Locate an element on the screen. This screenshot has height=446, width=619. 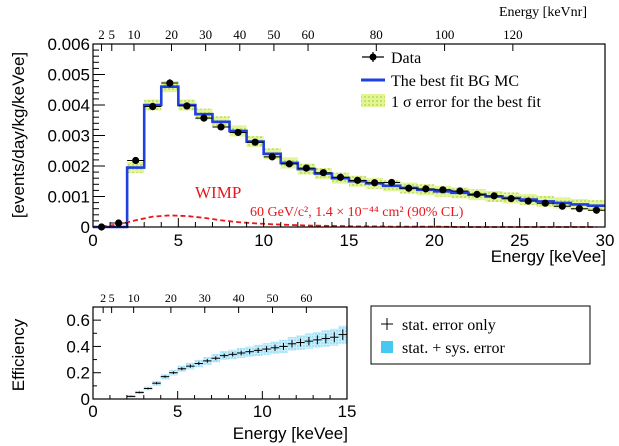
y-tick-label: 0 is located at coordinates (85, 227).